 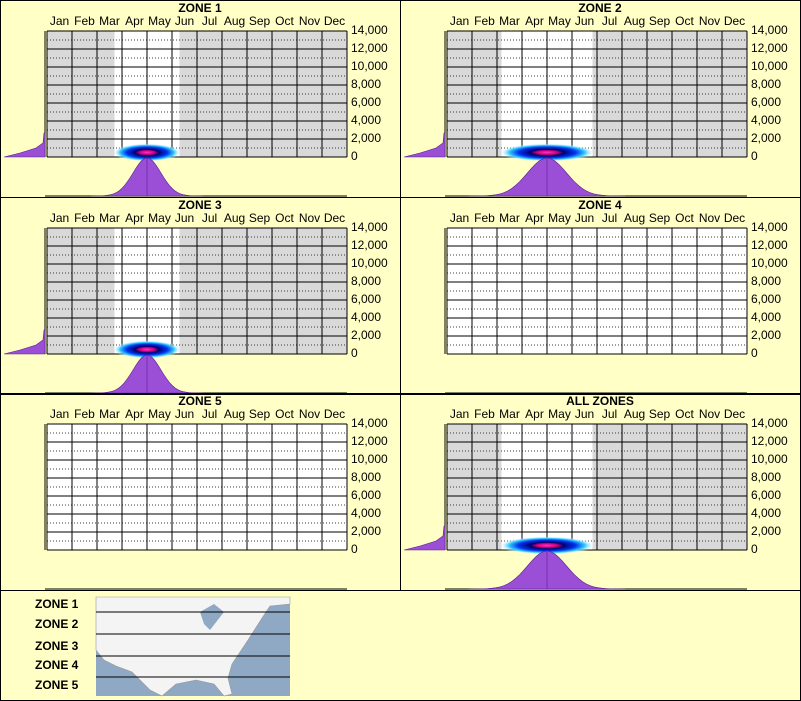 I want to click on elevation-profile, so click(x=24, y=342).